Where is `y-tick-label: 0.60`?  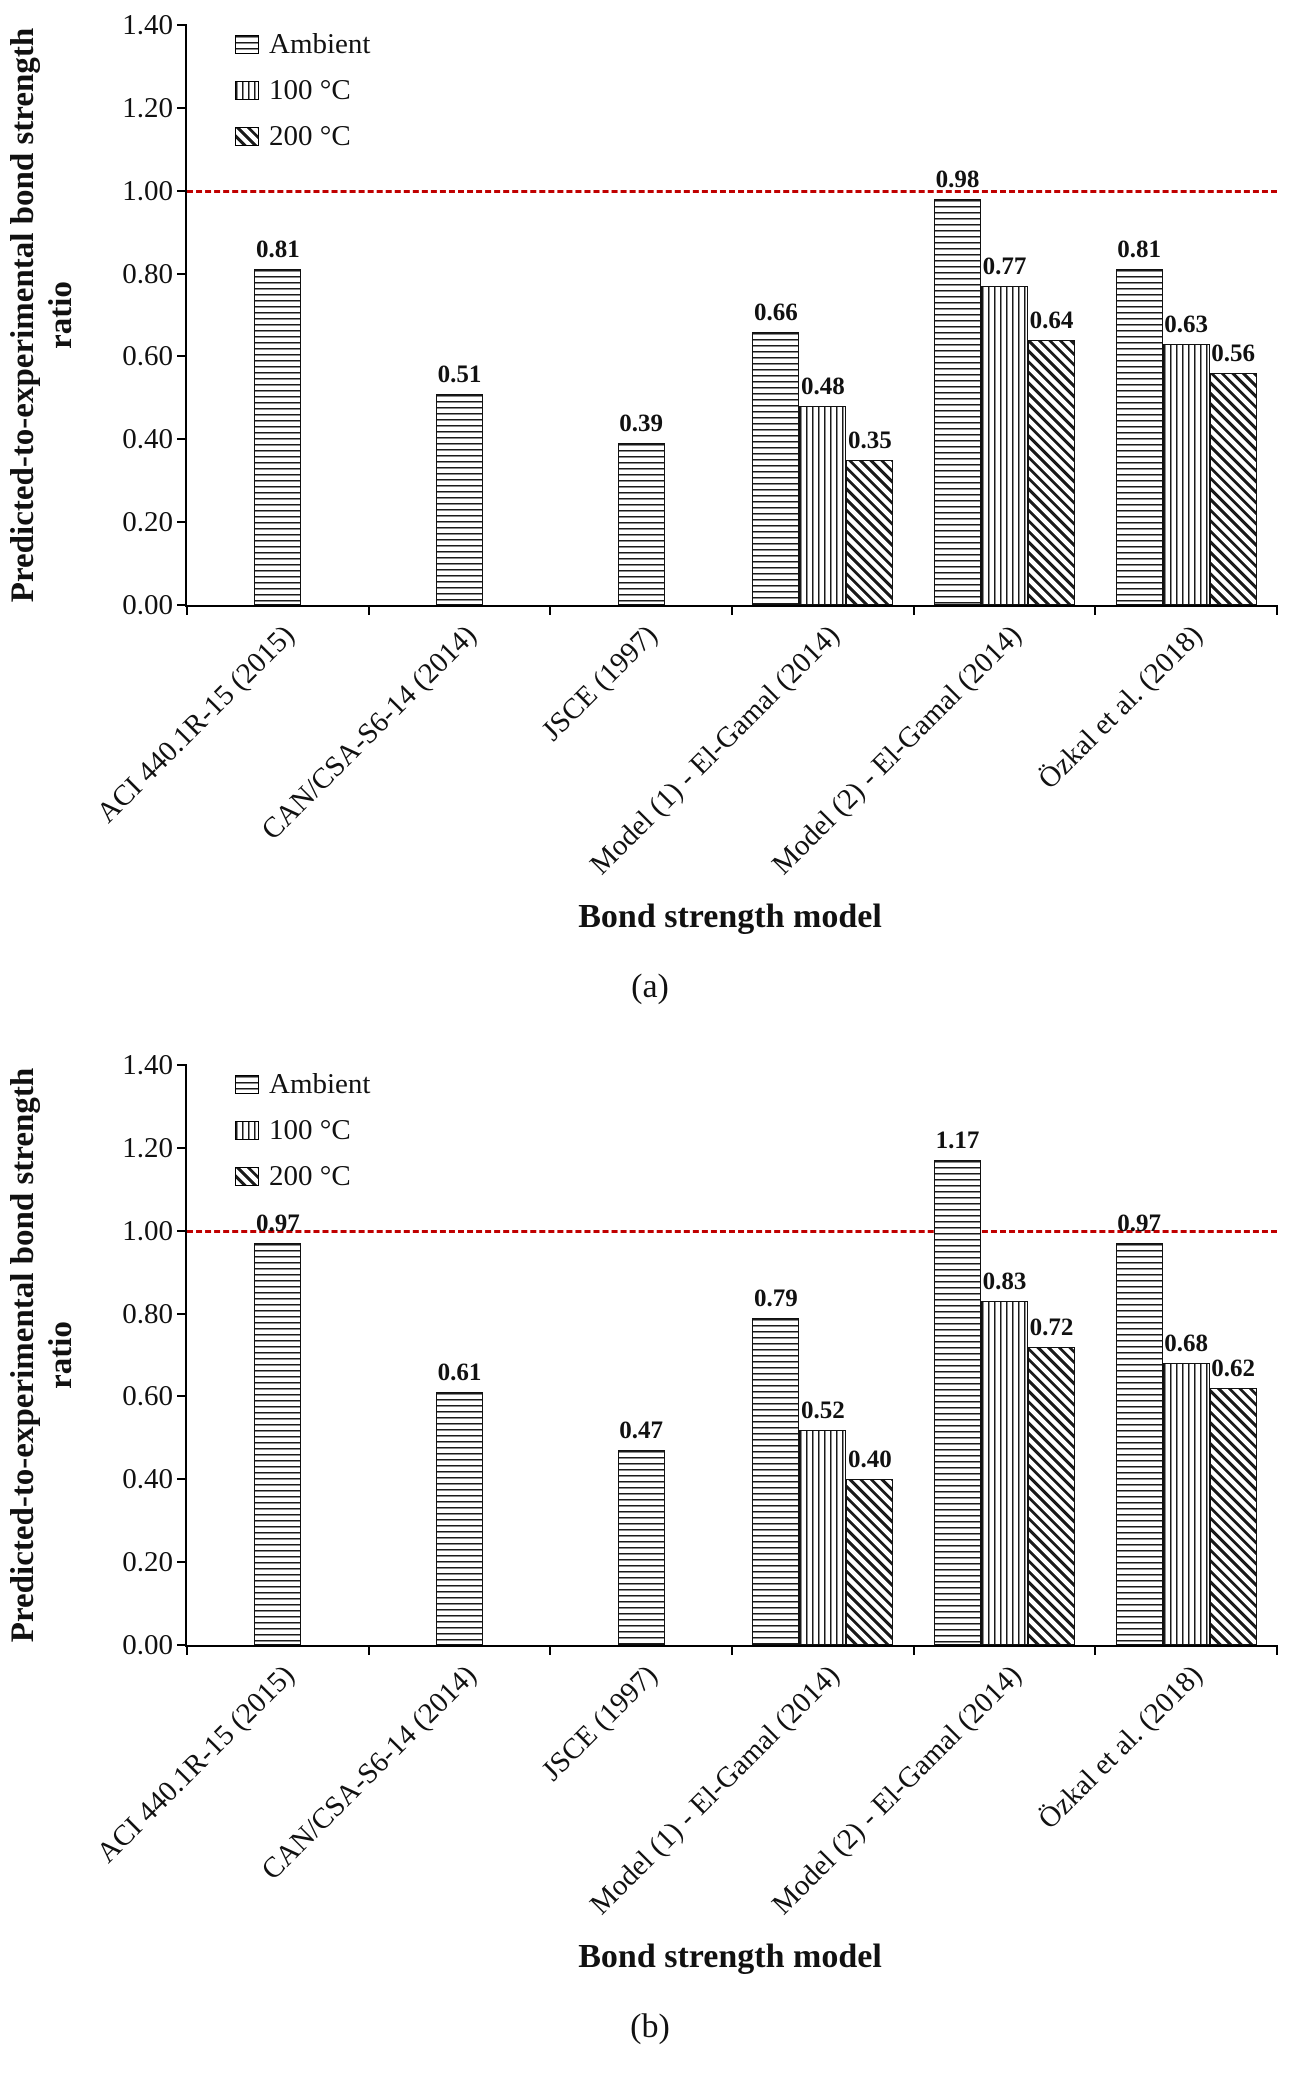 y-tick-label: 0.60 is located at coordinates (147, 356).